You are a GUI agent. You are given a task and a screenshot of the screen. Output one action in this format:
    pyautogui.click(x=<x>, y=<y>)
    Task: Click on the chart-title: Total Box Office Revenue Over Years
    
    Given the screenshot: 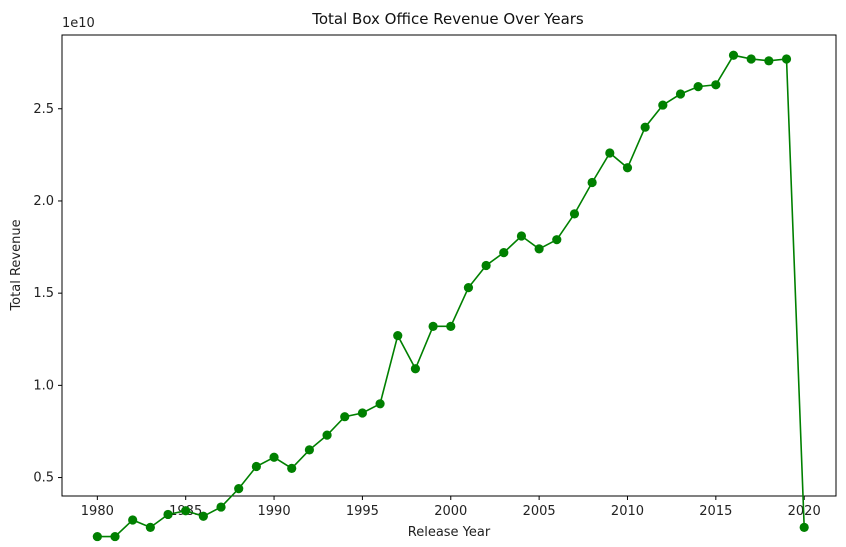 What is the action you would take?
    pyautogui.click(x=447, y=19)
    